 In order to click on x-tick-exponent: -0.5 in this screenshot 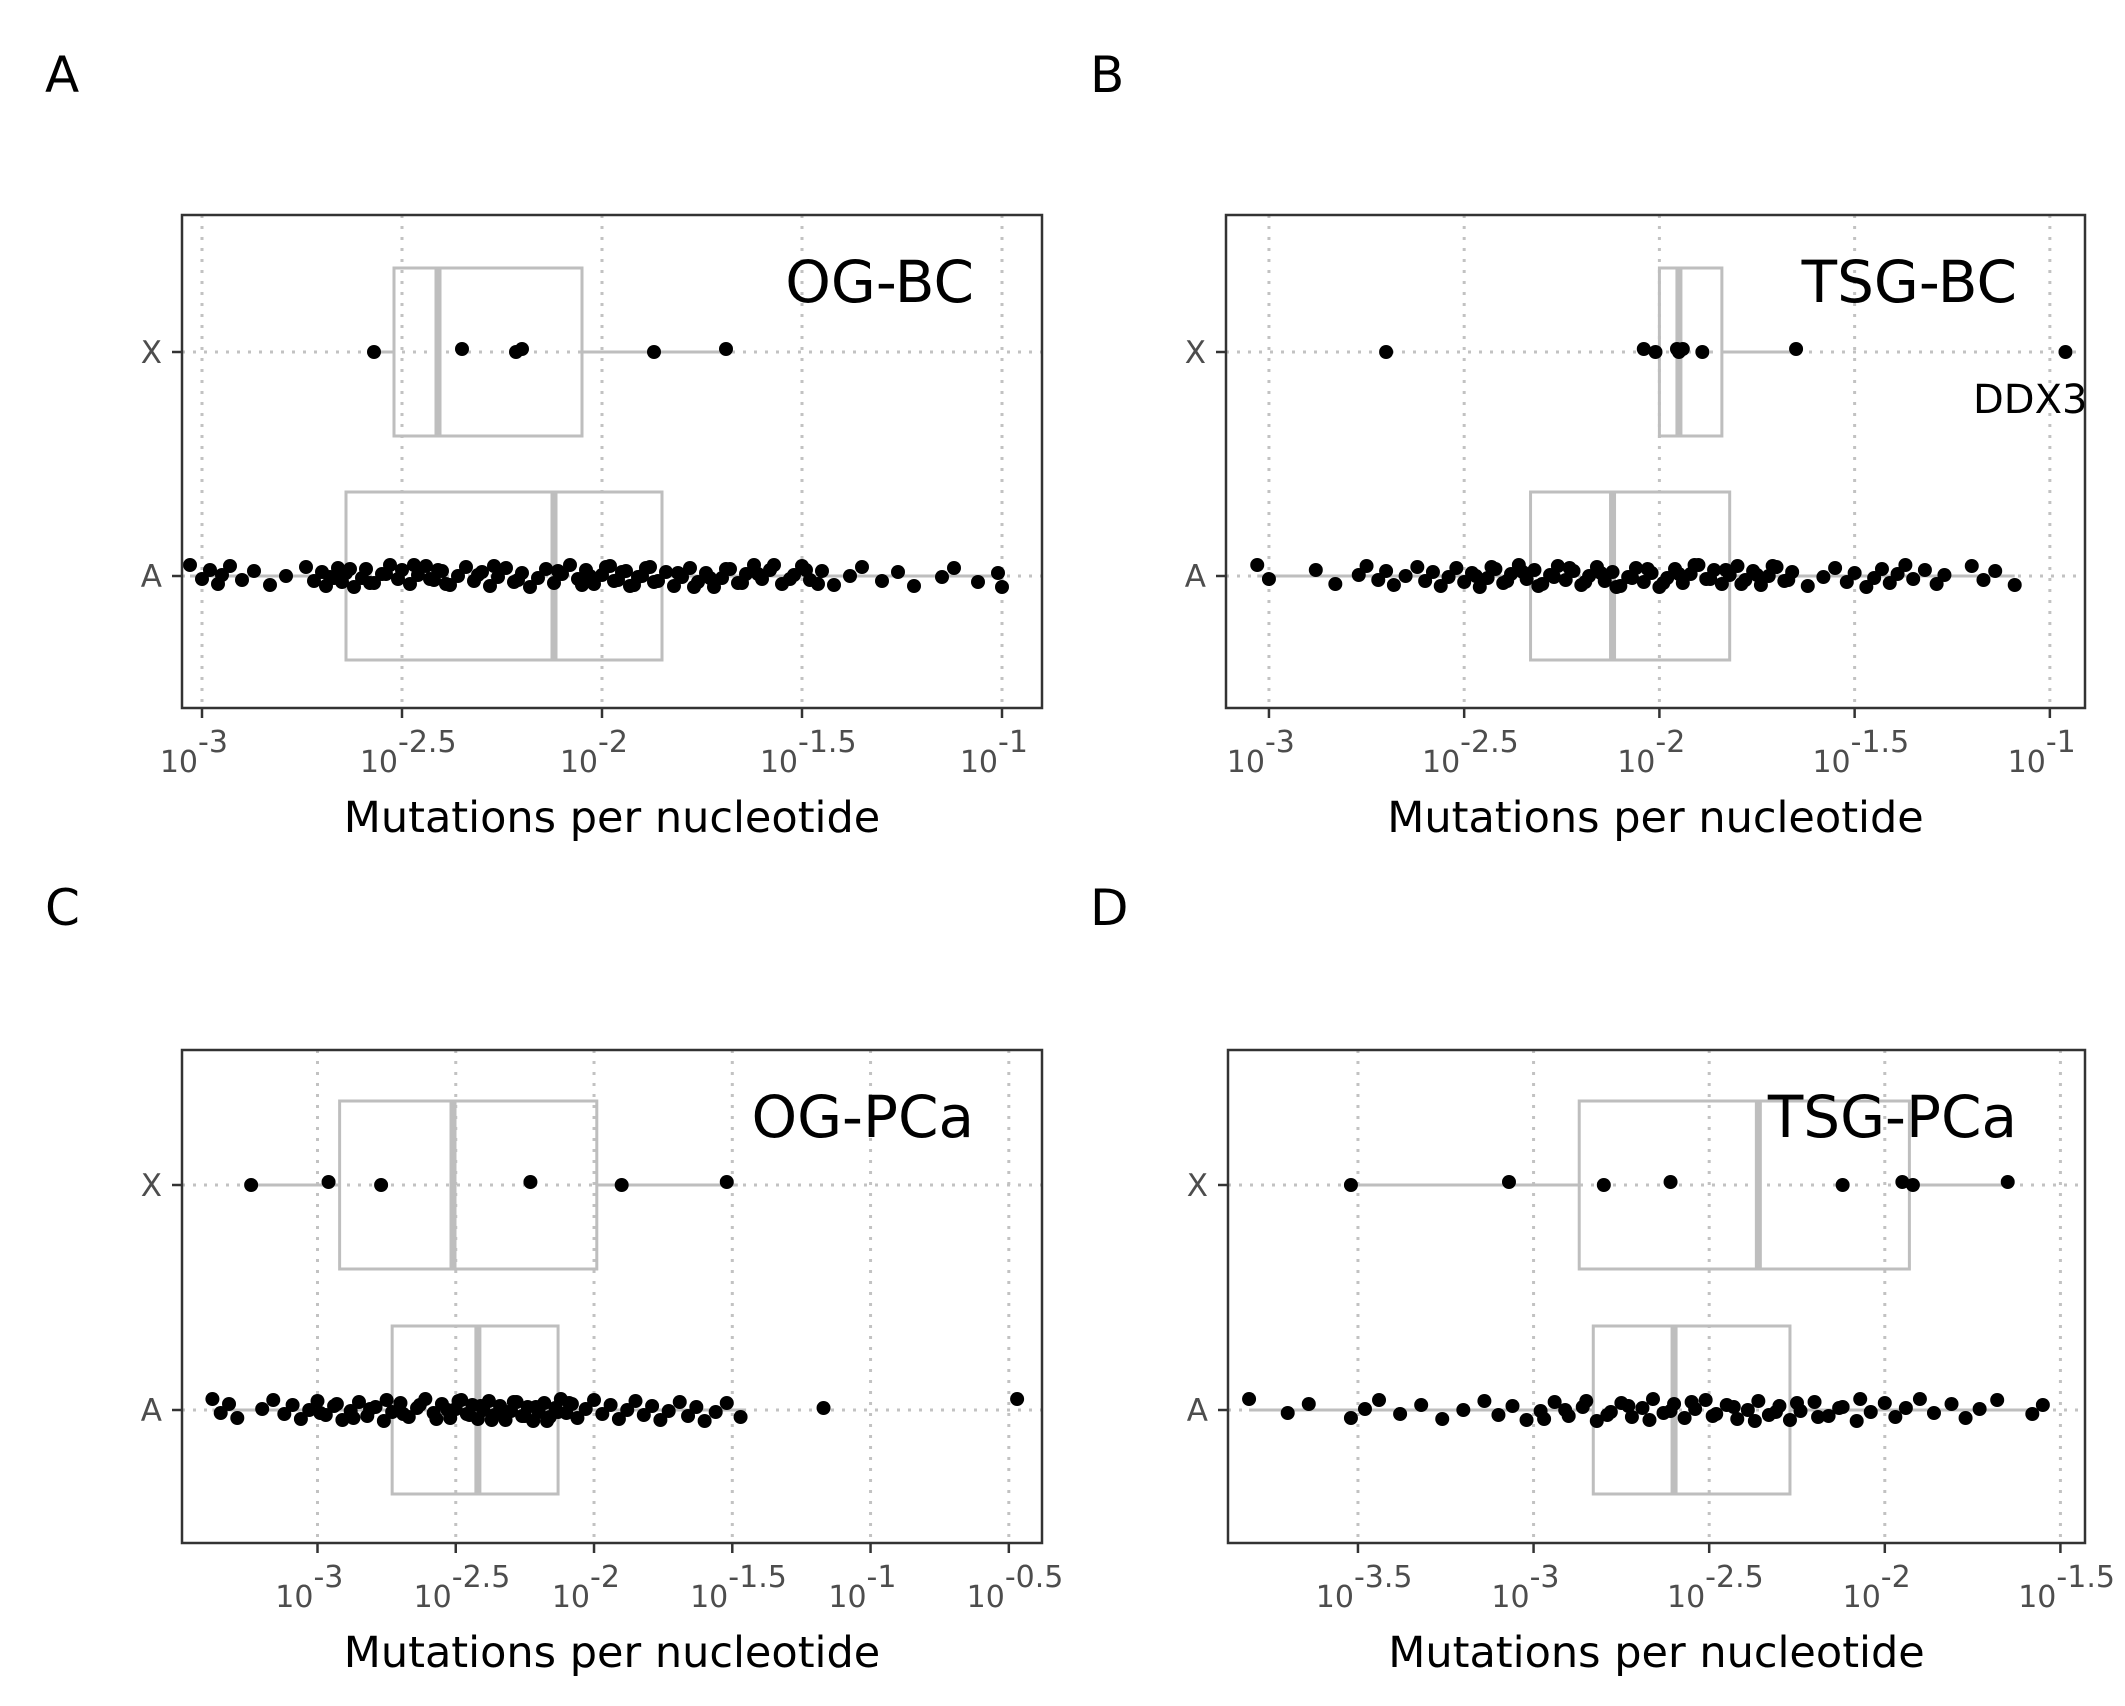, I will do `click(1034, 1577)`.